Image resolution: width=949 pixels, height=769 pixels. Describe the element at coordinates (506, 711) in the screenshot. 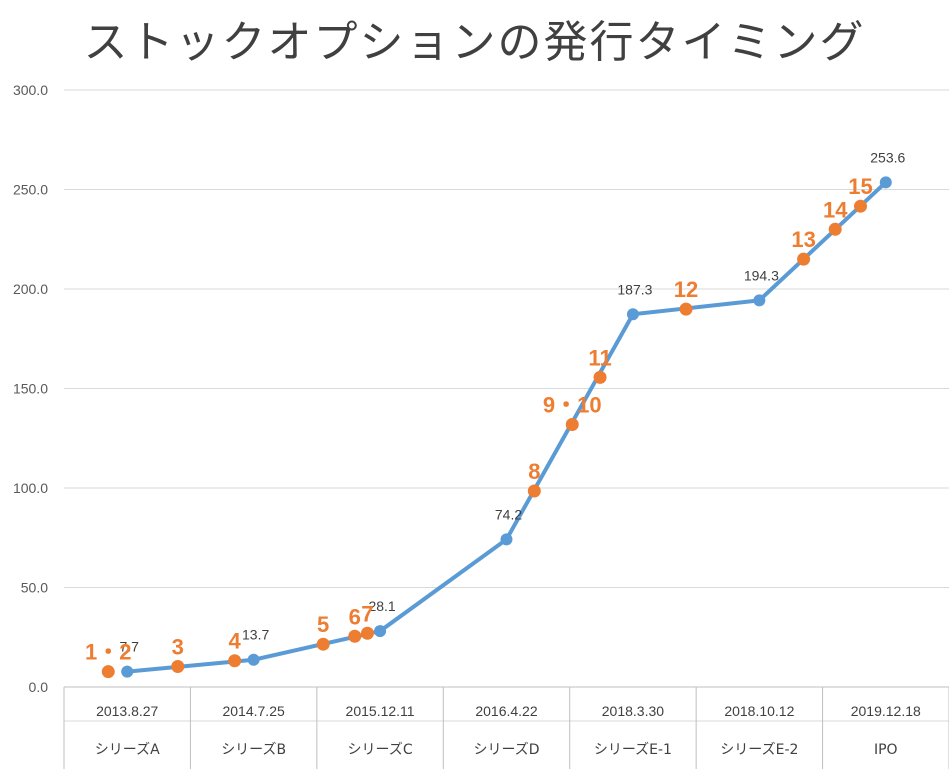

I see `x-category-date: 2016.4.22` at that location.